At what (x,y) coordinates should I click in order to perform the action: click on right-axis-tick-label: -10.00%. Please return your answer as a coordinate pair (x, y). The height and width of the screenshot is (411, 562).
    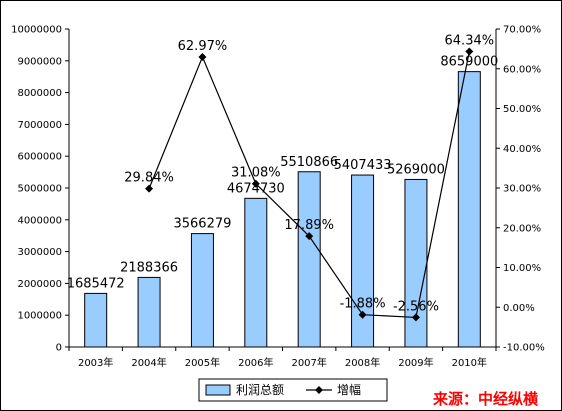
    Looking at the image, I should click on (524, 348).